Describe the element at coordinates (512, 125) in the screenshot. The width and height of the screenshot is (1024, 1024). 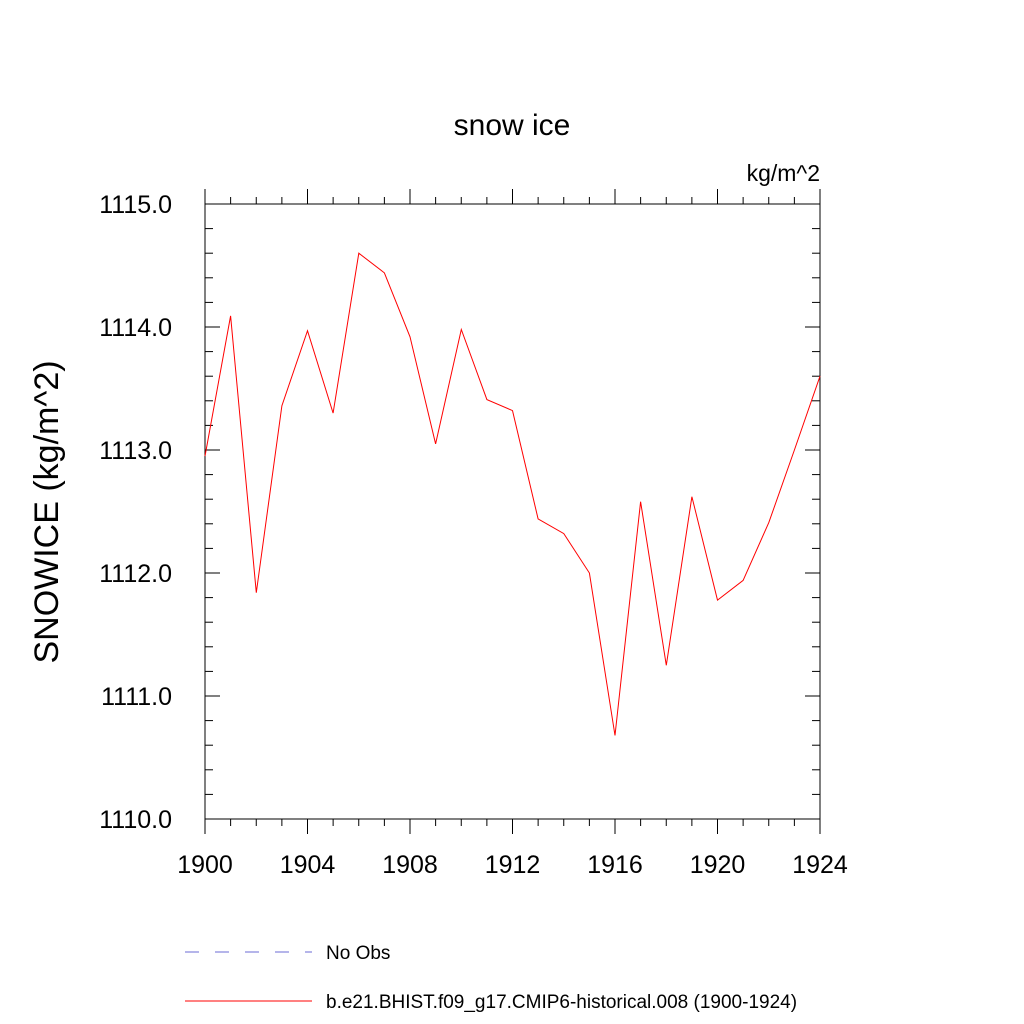
I see `chart-title: snow ice` at that location.